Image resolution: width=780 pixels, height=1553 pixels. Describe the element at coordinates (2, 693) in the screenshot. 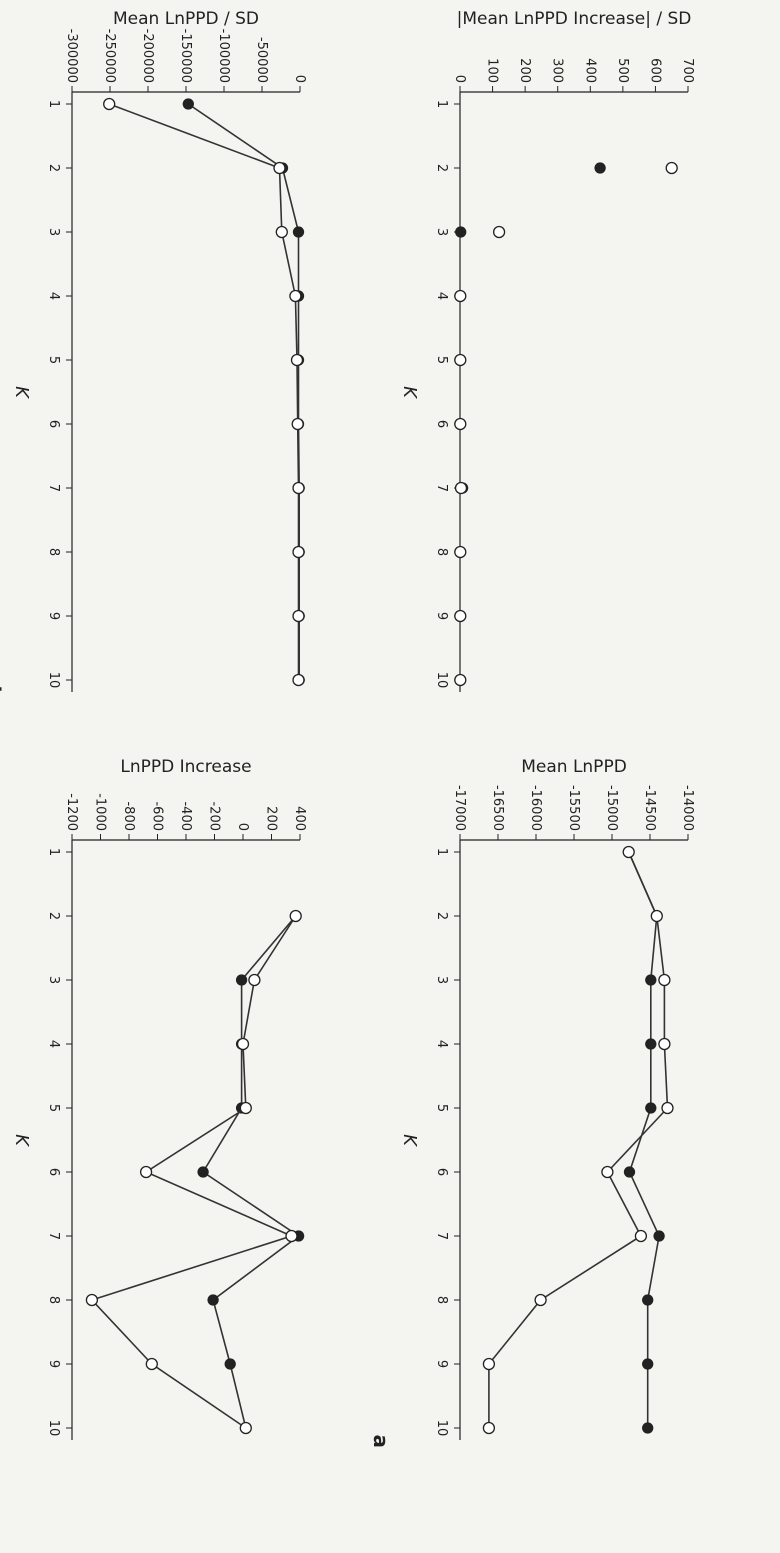

I see `panel-letter: b` at that location.